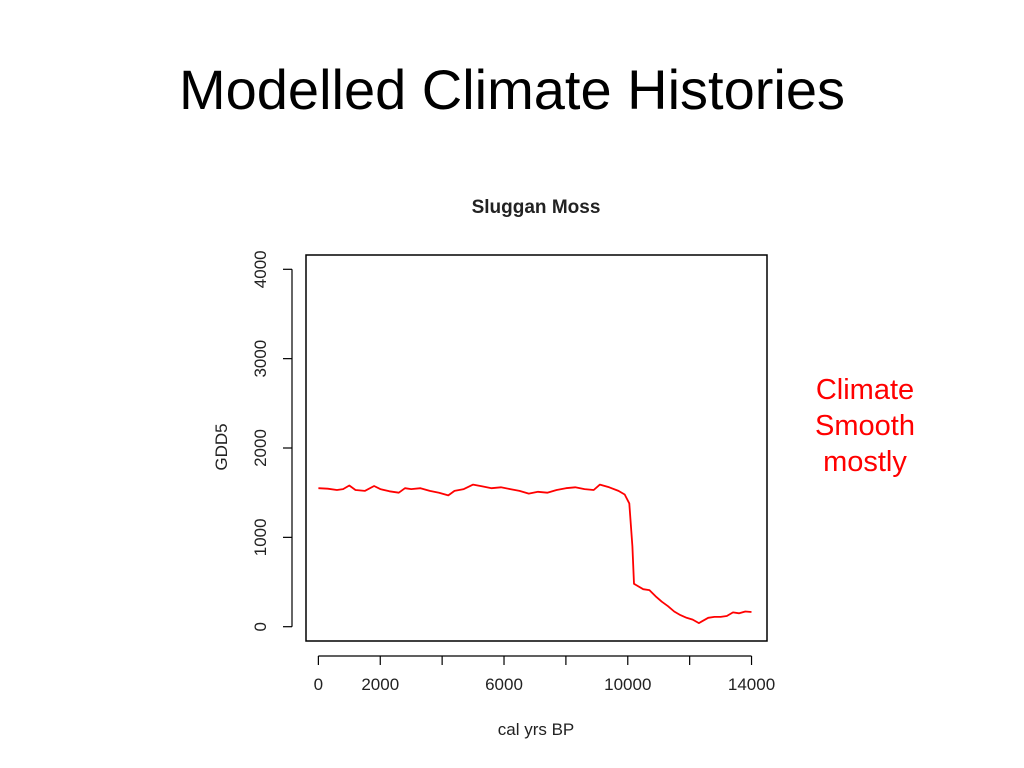  What do you see at coordinates (504, 684) in the screenshot?
I see `x-tick-label: 6000` at bounding box center [504, 684].